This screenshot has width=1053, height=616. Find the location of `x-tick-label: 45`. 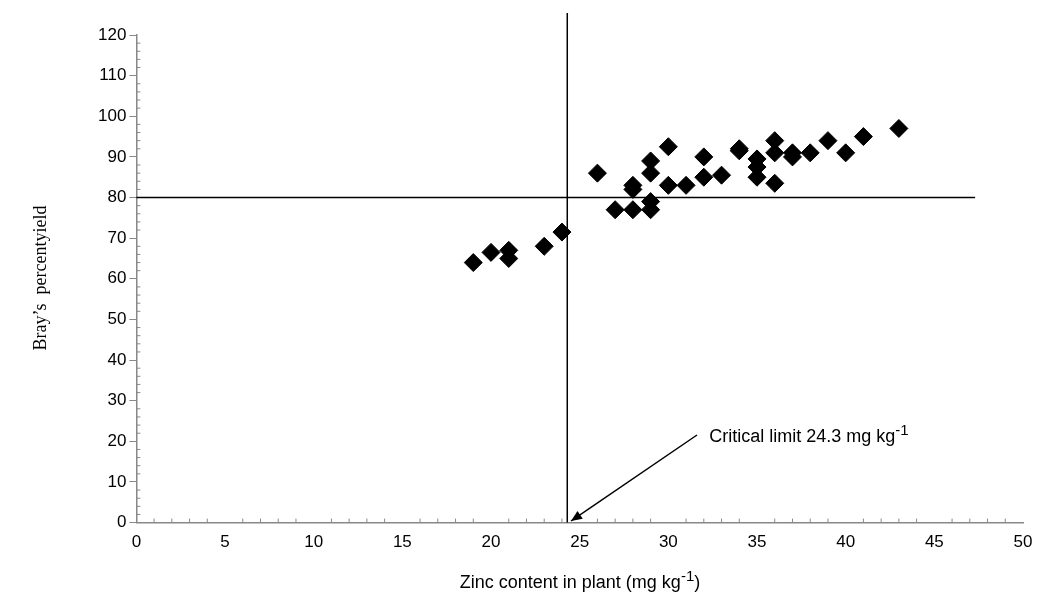

x-tick-label: 45 is located at coordinates (934, 542).